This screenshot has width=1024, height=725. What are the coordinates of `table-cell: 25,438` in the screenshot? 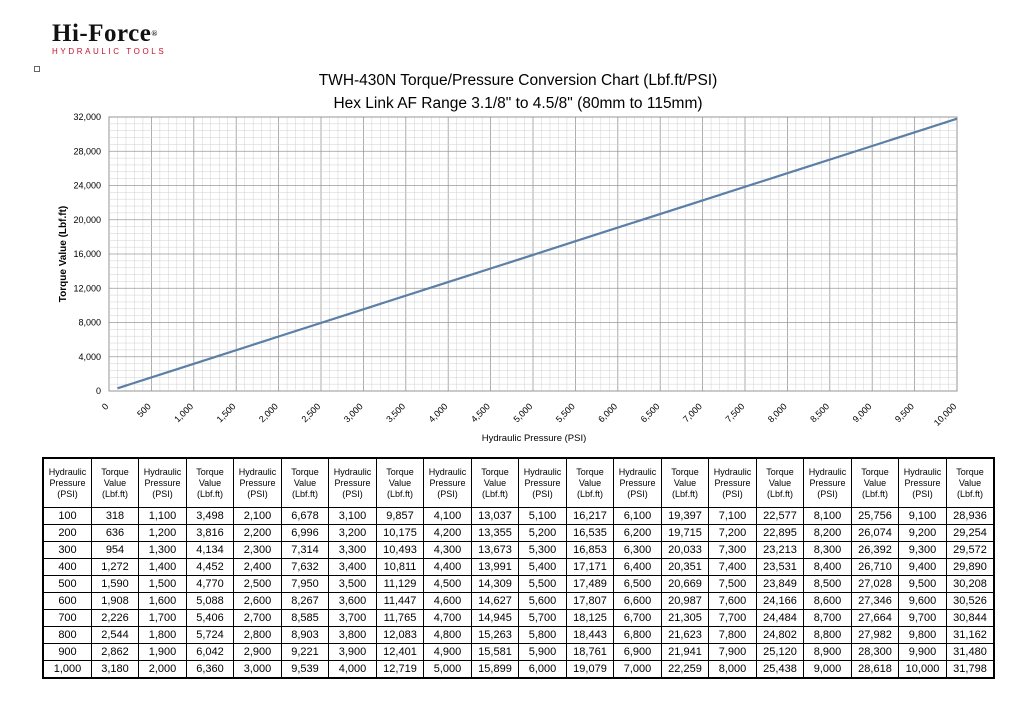 It's located at (780, 669).